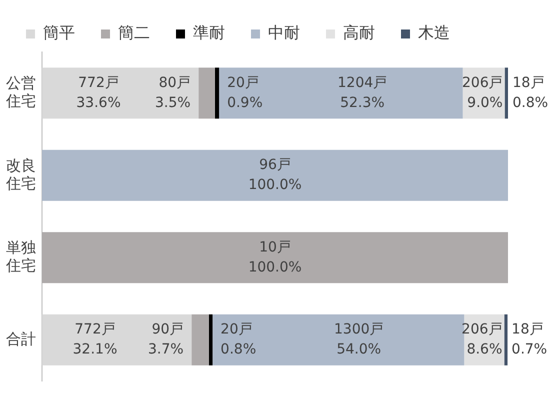 The image size is (558, 405). What do you see at coordinates (530, 340) in the screenshot?
I see `data-label: 18戸 0.7%` at bounding box center [530, 340].